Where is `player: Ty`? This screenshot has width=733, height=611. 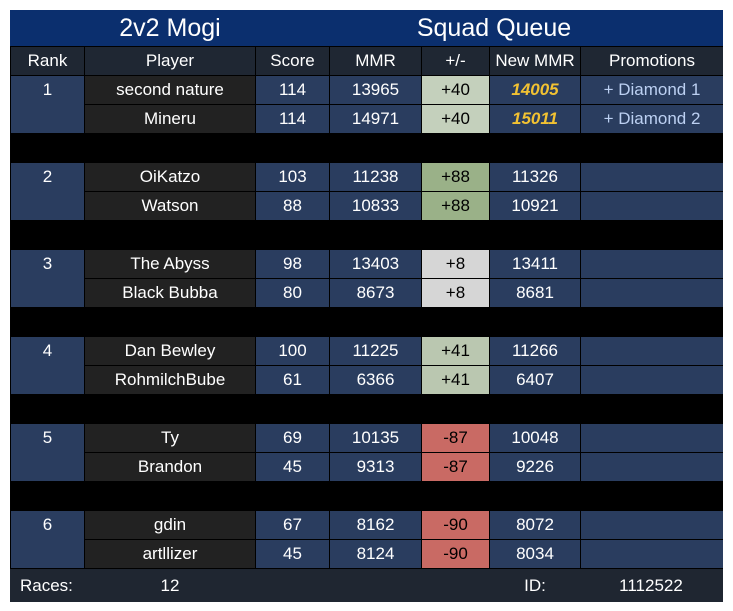 player: Ty is located at coordinates (170, 438).